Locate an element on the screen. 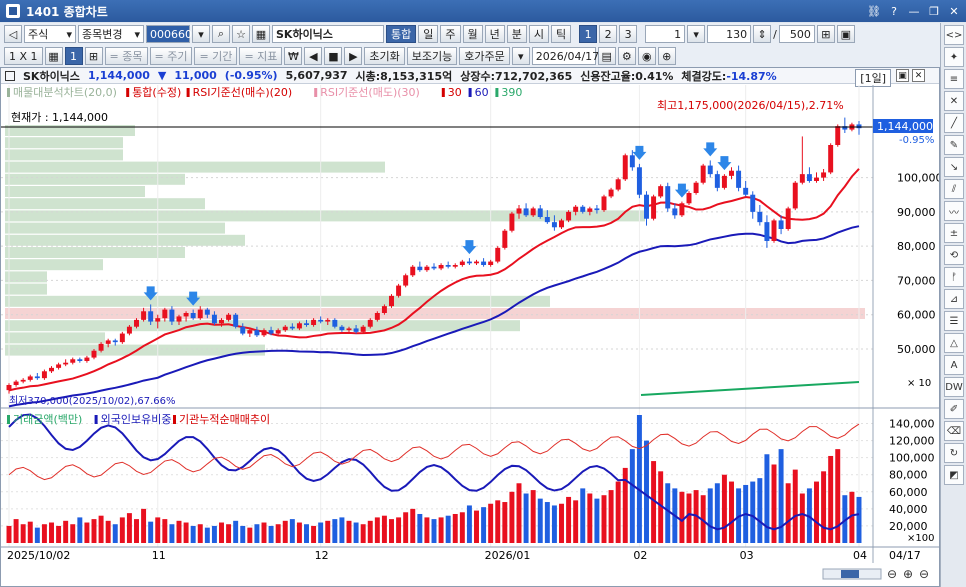 The width and height of the screenshot is (966, 587). indicator-button: = 지표 is located at coordinates (261, 56).